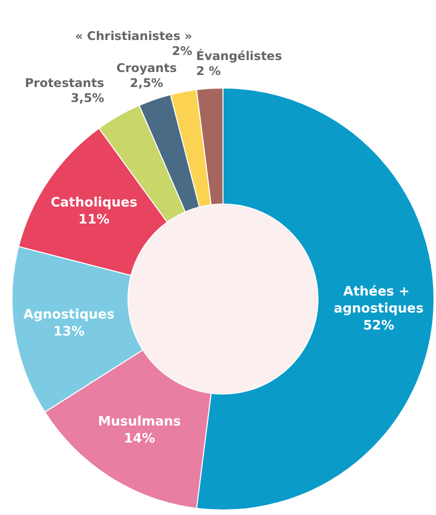 The height and width of the screenshot is (515, 436). I want to click on data-label: 14%, so click(139, 439).